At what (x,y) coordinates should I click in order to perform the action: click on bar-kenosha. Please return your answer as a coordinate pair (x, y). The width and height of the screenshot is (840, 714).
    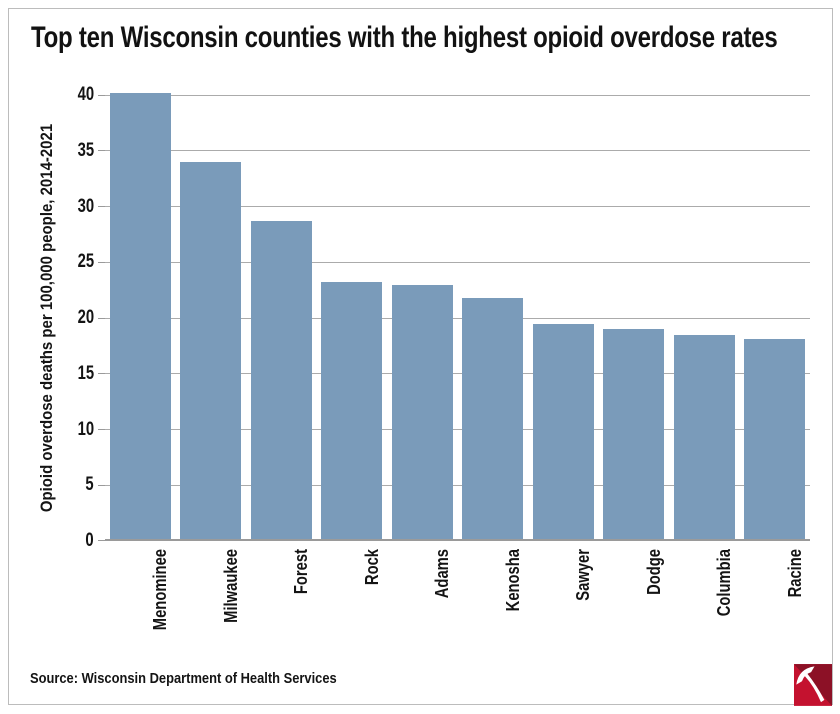
    Looking at the image, I should click on (492, 419).